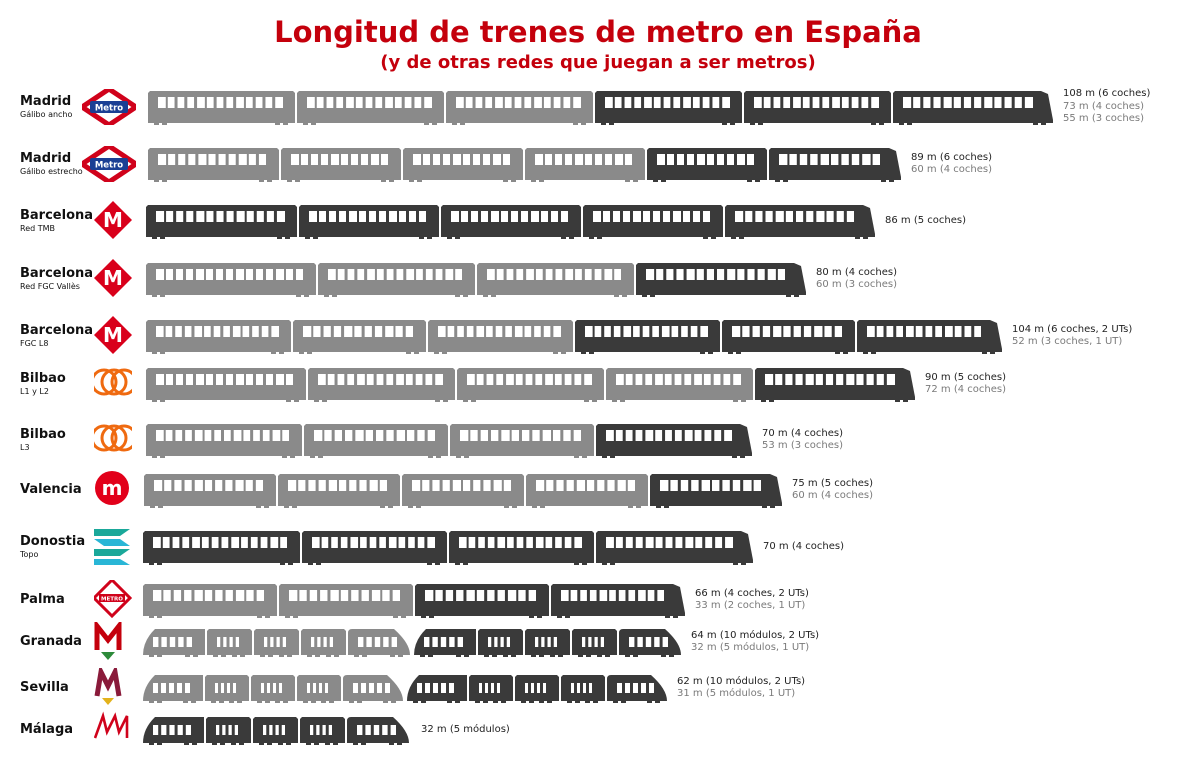 Image resolution: width=1200 pixels, height=772 pixels. What do you see at coordinates (741, 681) in the screenshot?
I see `length-label: 62 m (10 módulos, 2 UTs)` at bounding box center [741, 681].